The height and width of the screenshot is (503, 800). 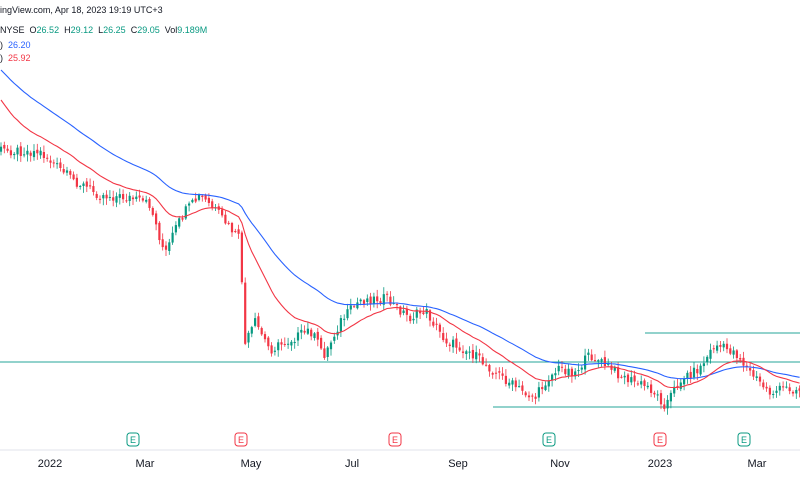 What do you see at coordinates (15, 58) in the screenshot?
I see `ma-fast-legend: ) 25.92` at bounding box center [15, 58].